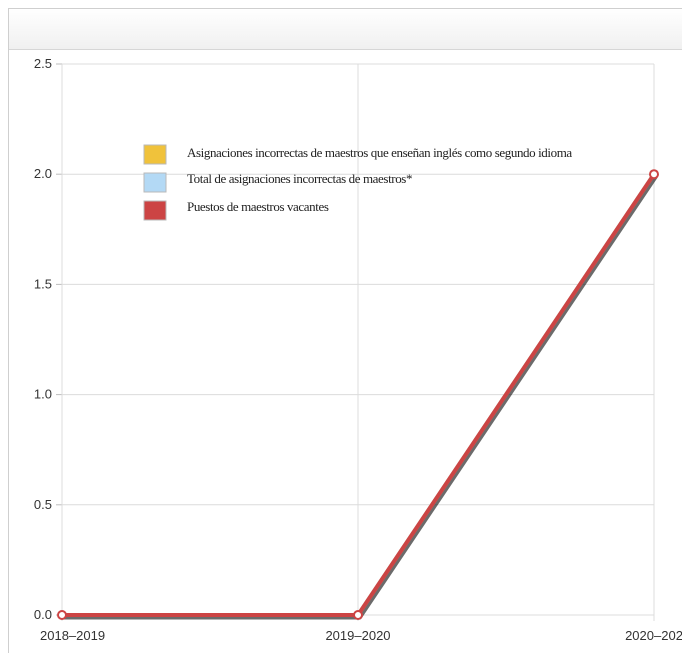 The height and width of the screenshot is (653, 682). What do you see at coordinates (72, 635) in the screenshot?
I see `x-tick-label: 2018–2019` at bounding box center [72, 635].